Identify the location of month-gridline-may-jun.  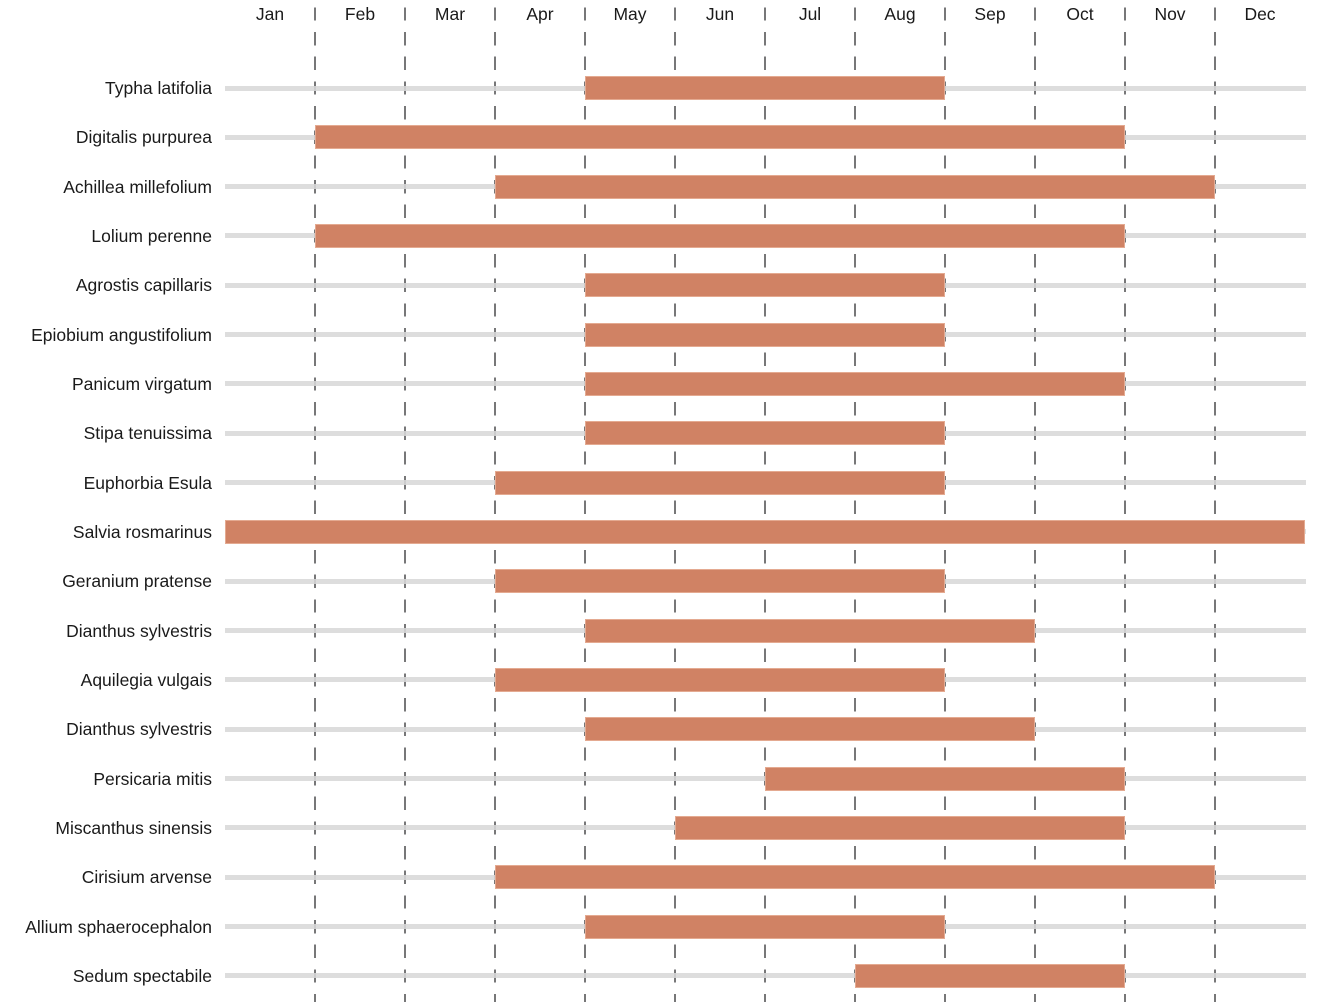
(675, 501).